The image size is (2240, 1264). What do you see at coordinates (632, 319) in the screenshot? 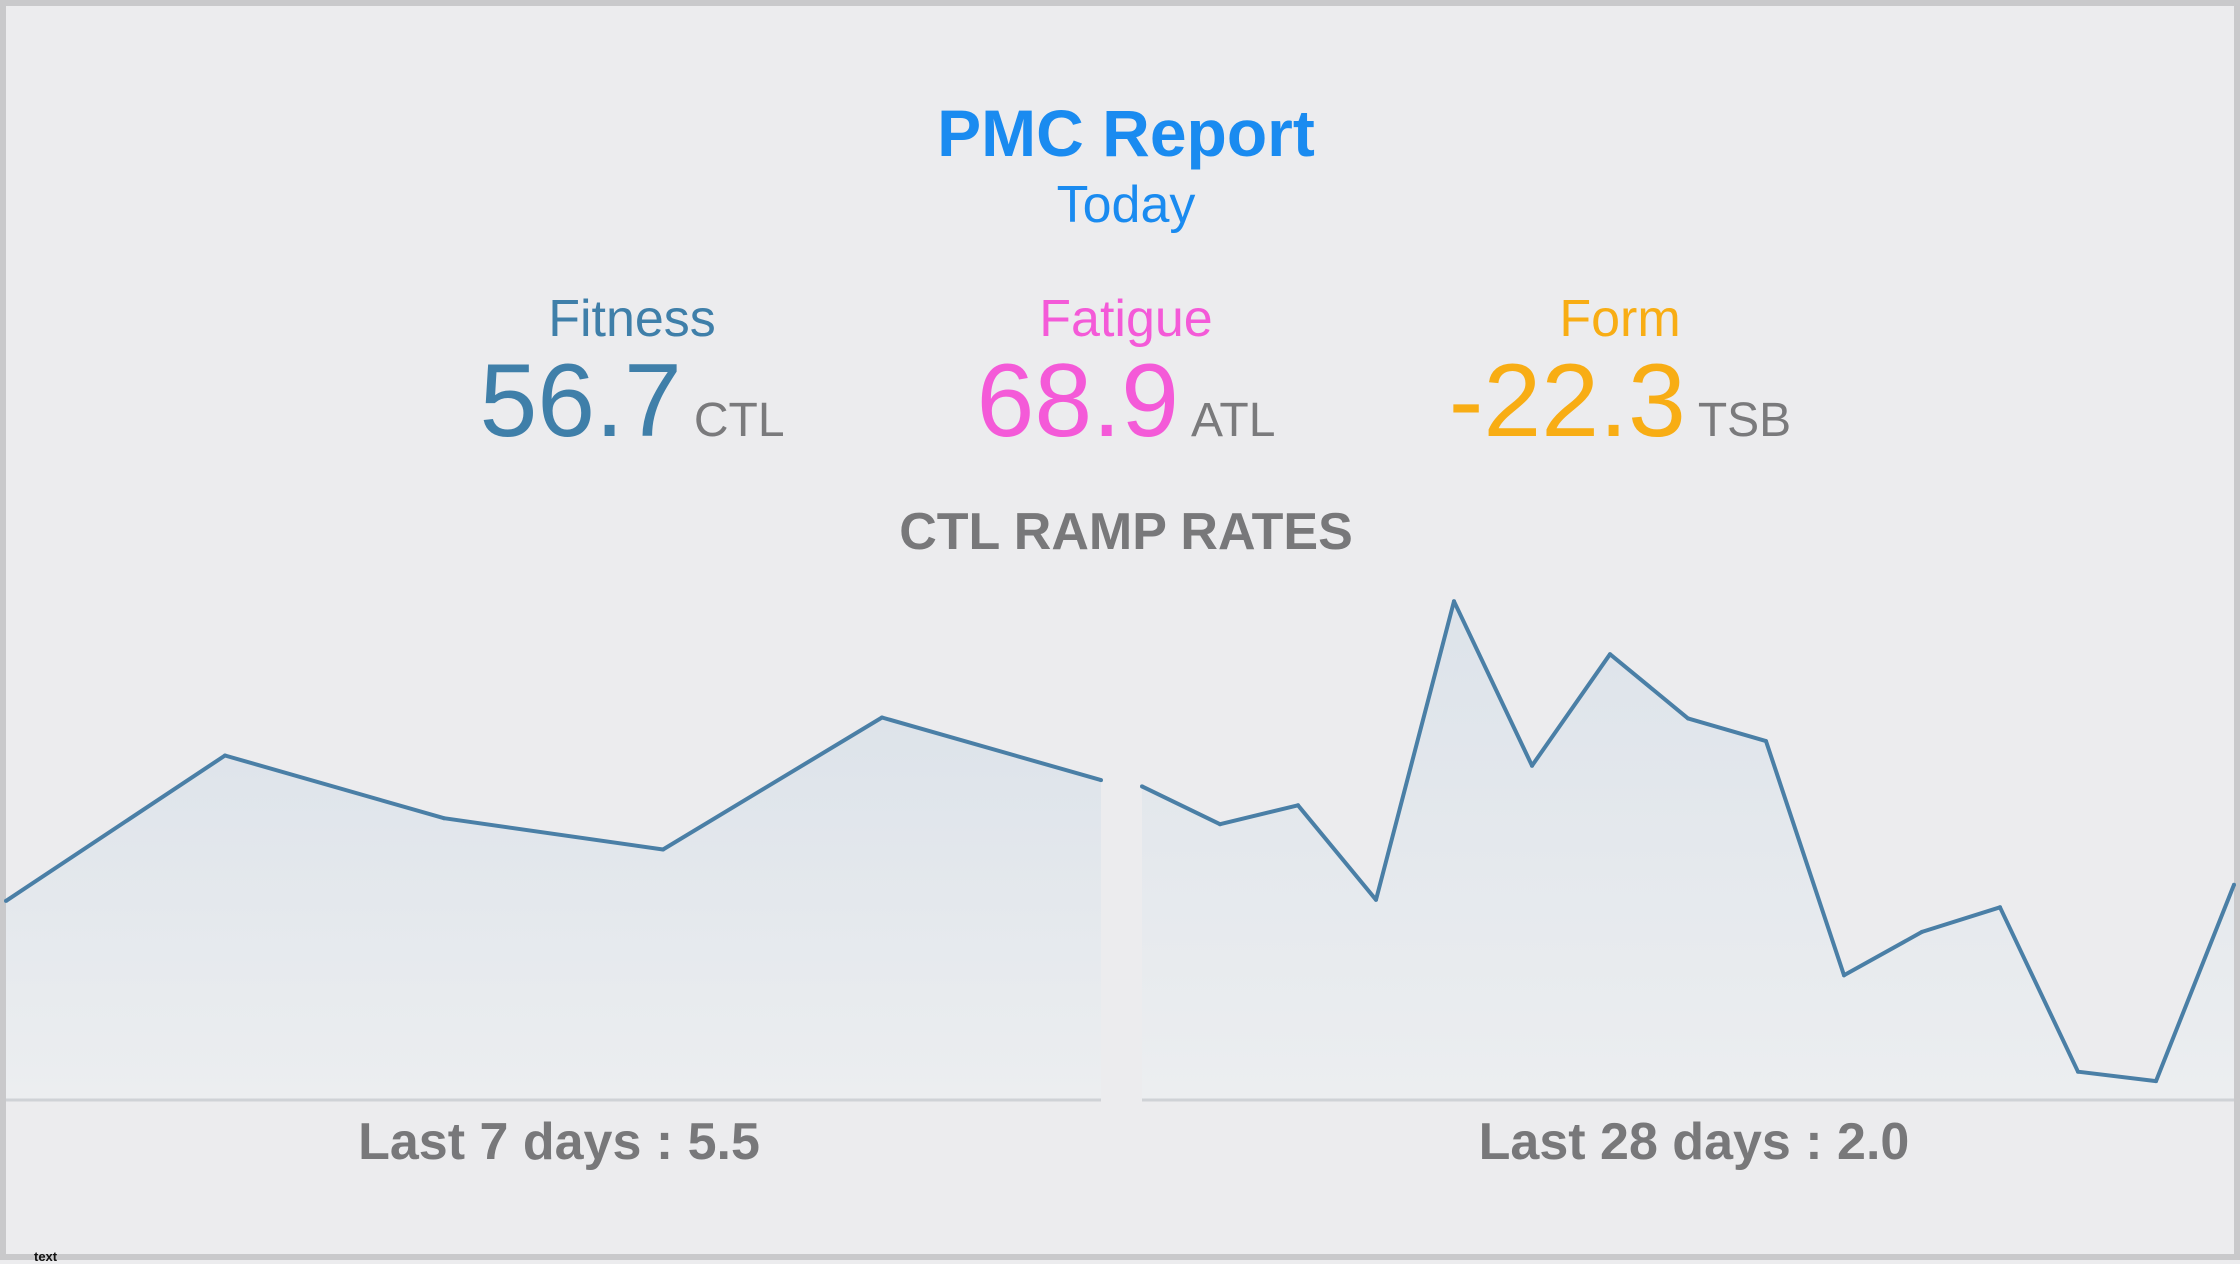
I see `fitness-label: Fitness` at bounding box center [632, 319].